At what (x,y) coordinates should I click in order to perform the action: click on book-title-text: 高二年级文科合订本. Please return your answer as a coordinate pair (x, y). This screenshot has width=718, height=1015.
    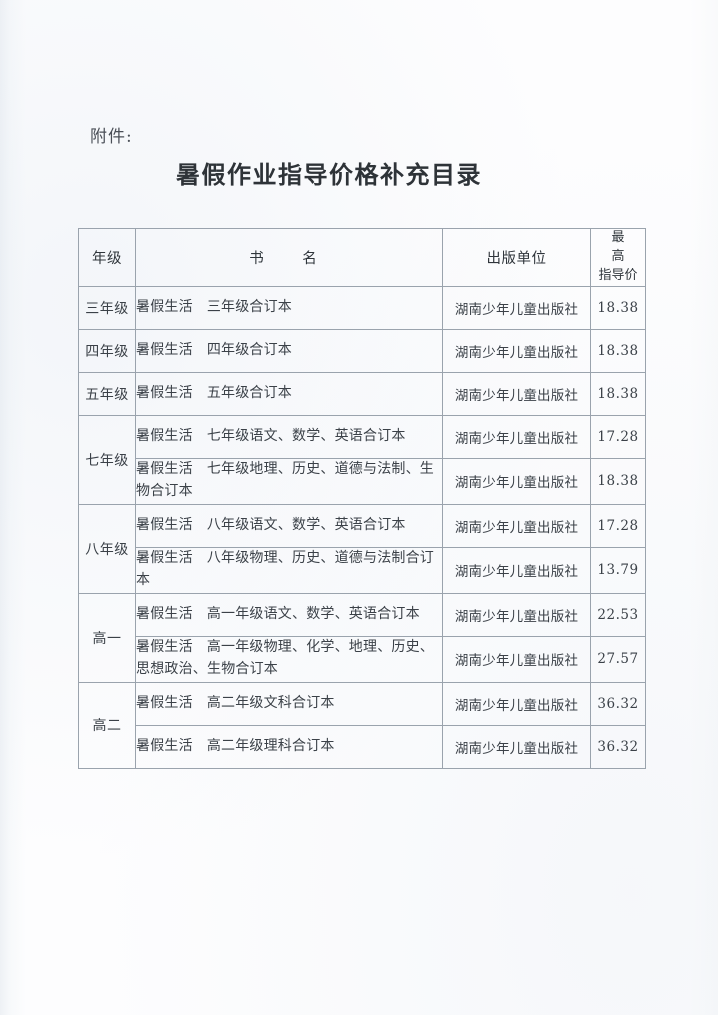
    Looking at the image, I should click on (270, 702).